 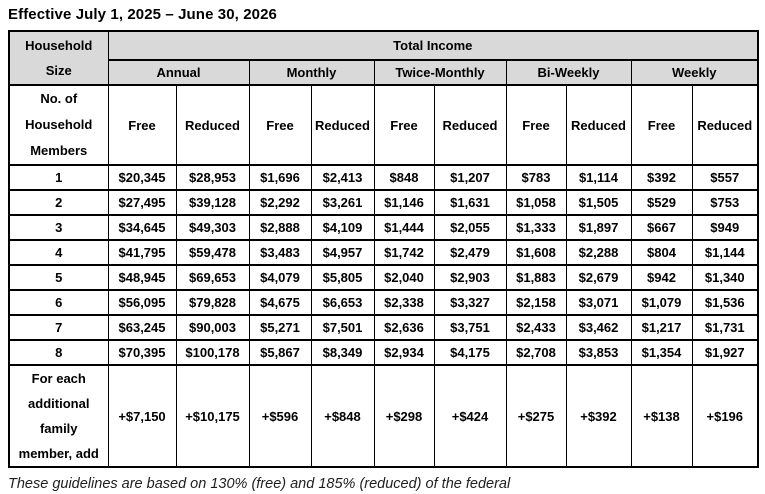 What do you see at coordinates (661, 277) in the screenshot?
I see `income-cell: $942` at bounding box center [661, 277].